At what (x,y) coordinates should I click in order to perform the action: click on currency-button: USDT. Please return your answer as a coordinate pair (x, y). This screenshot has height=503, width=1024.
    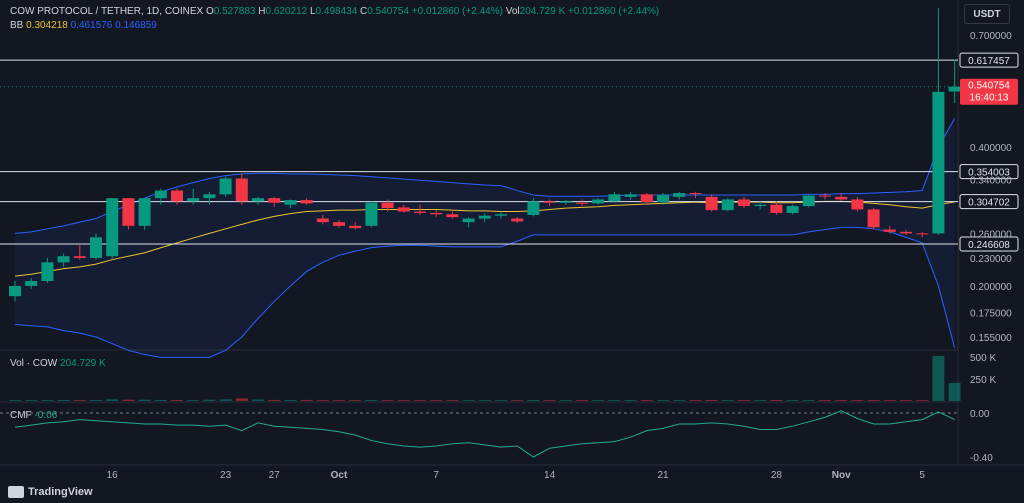
    Looking at the image, I should click on (987, 14).